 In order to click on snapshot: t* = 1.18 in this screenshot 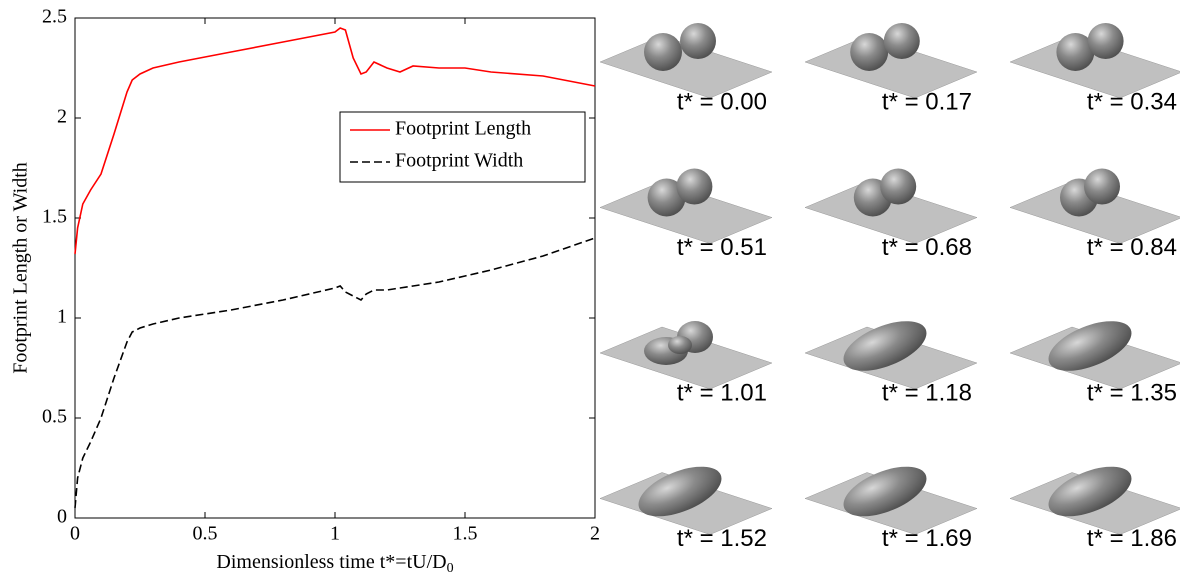, I will do `click(891, 363)`.